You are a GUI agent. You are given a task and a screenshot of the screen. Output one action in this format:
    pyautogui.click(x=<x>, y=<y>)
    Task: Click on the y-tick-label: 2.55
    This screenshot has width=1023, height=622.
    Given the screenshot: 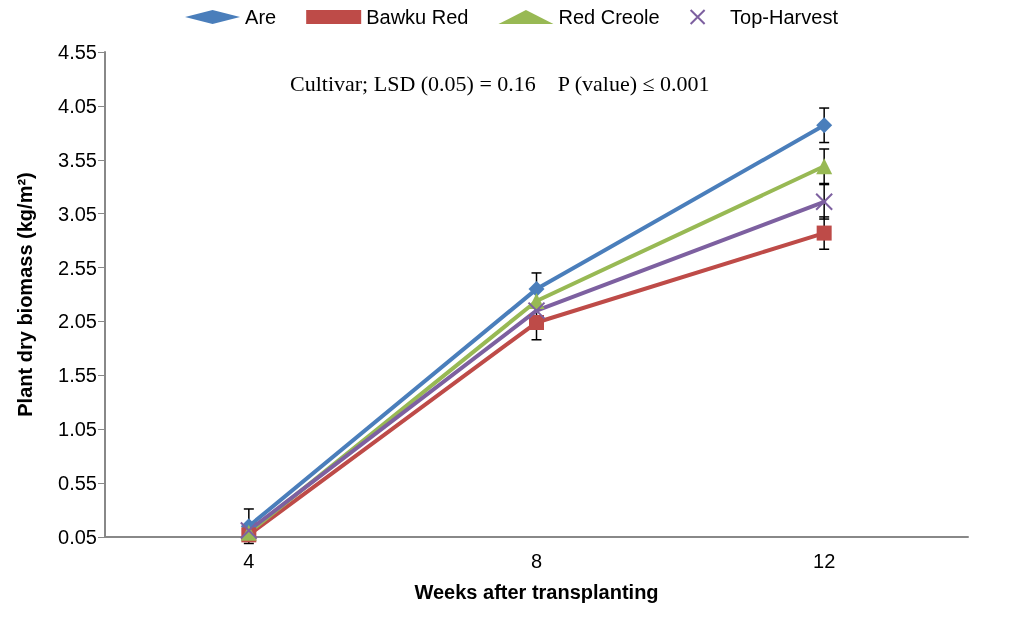 What is the action you would take?
    pyautogui.click(x=77, y=267)
    